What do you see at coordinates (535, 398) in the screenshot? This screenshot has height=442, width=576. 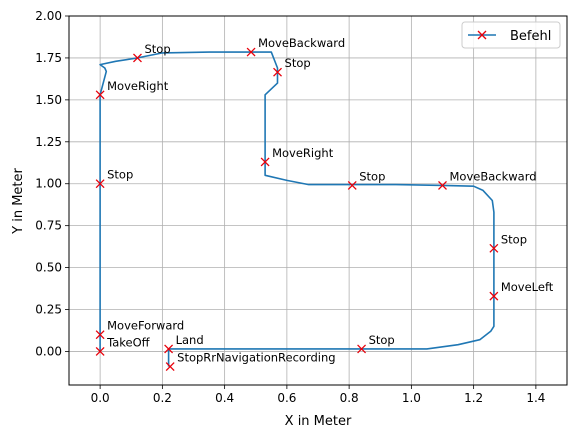 I see `x-tick-label: 1.4` at bounding box center [535, 398].